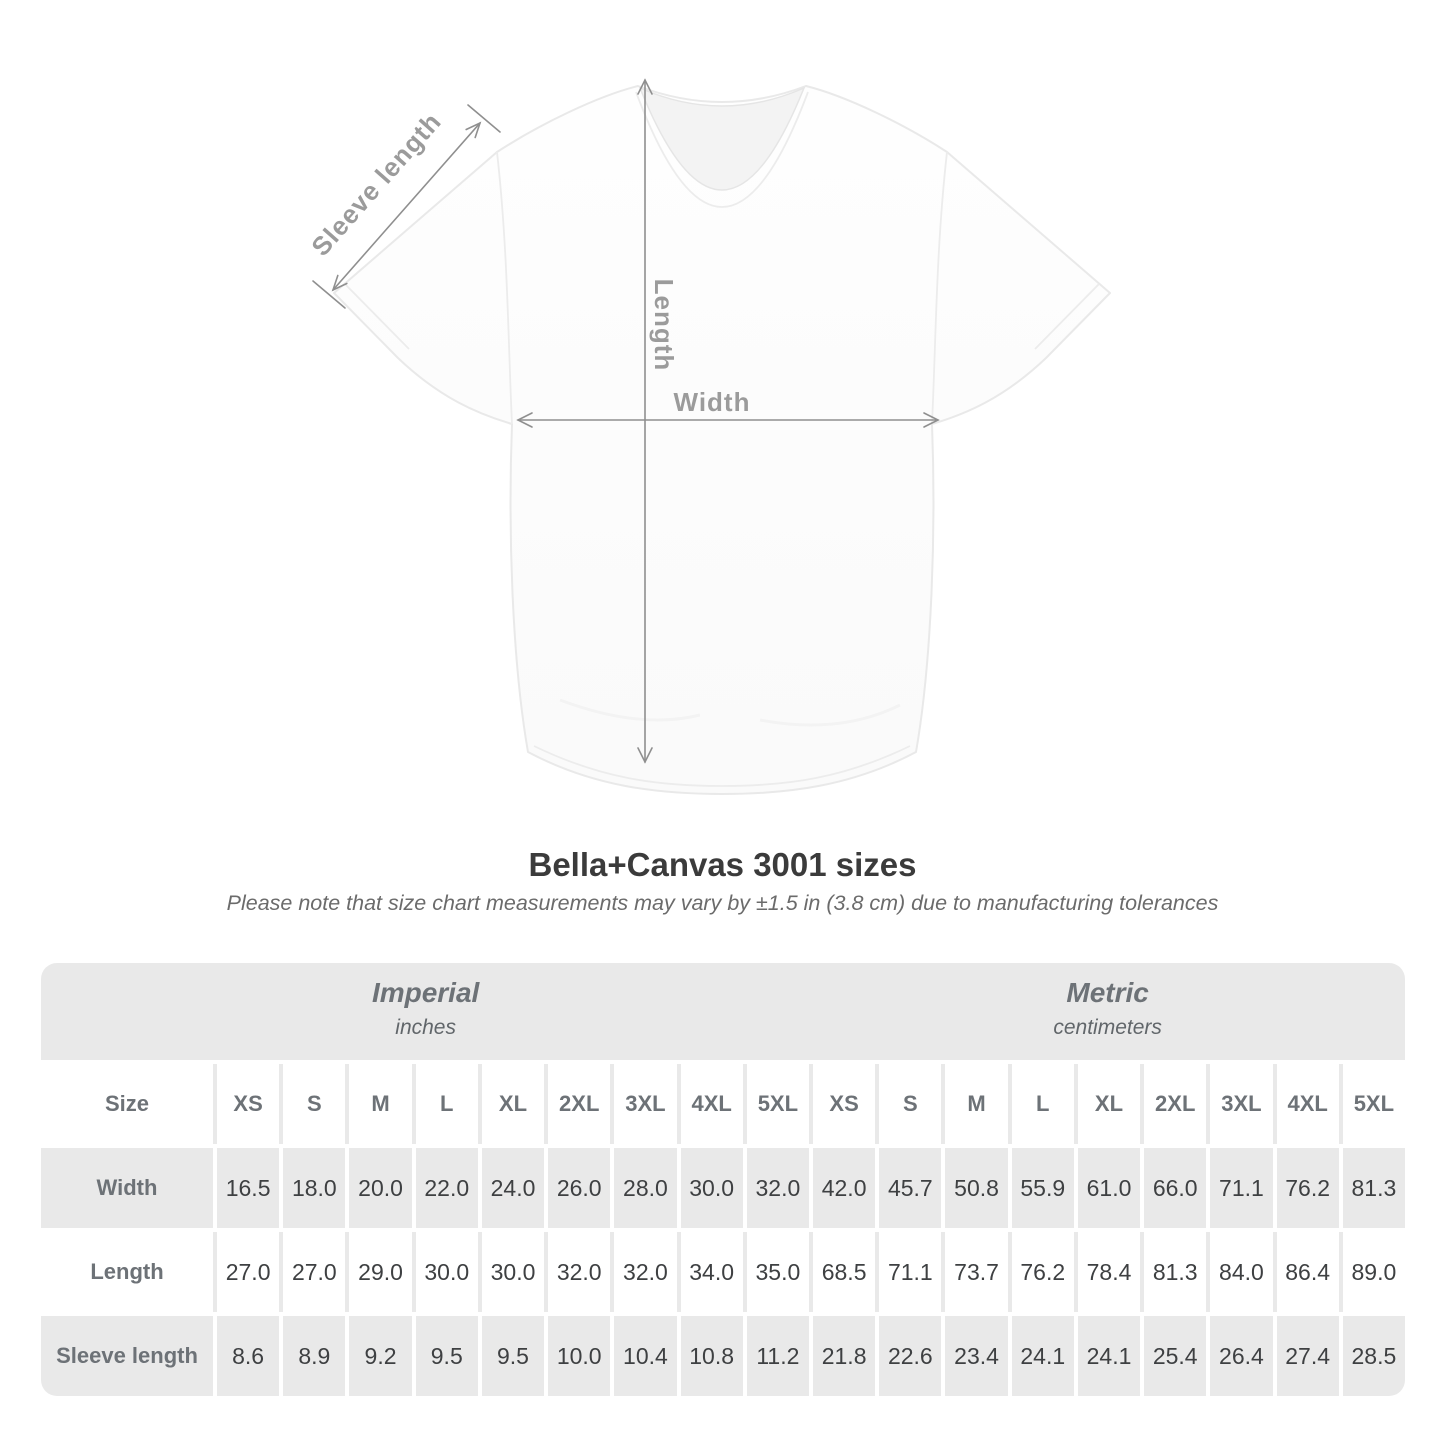  What do you see at coordinates (579, 1356) in the screenshot?
I see `value-cell: 10.0` at bounding box center [579, 1356].